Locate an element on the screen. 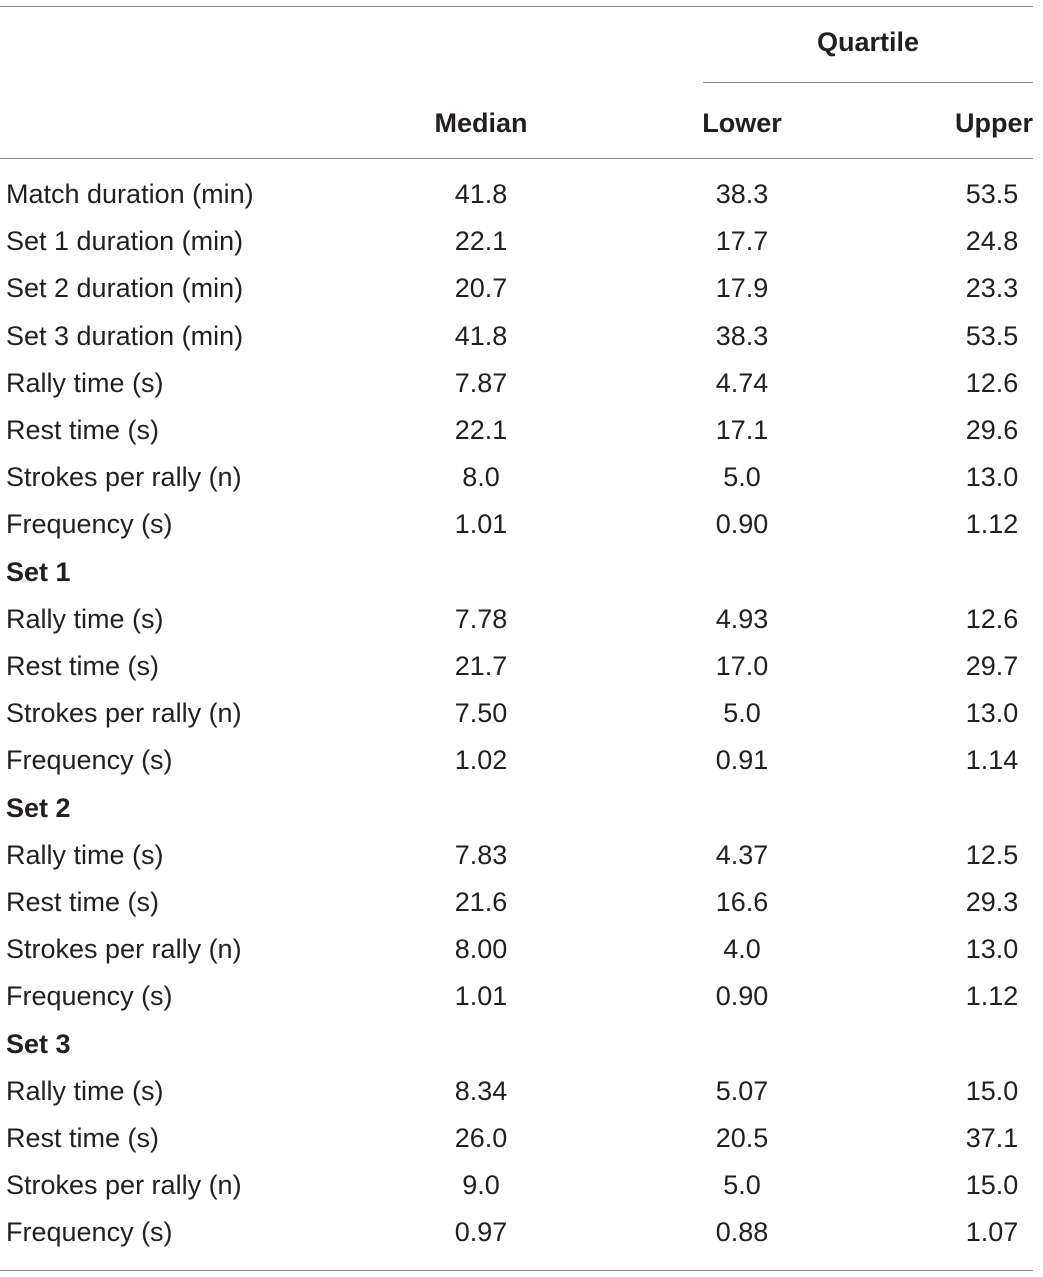 This screenshot has height=1277, width=1043. row-label: Set 3 duration (min) is located at coordinates (125, 336).